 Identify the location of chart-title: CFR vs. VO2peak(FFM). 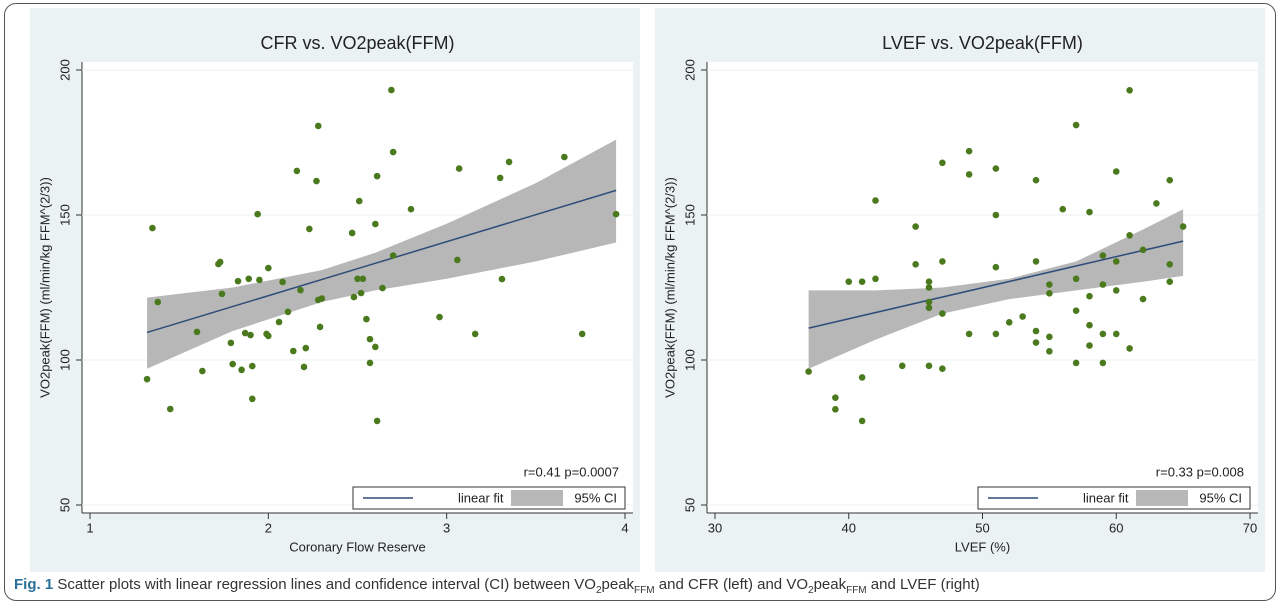
(357, 43).